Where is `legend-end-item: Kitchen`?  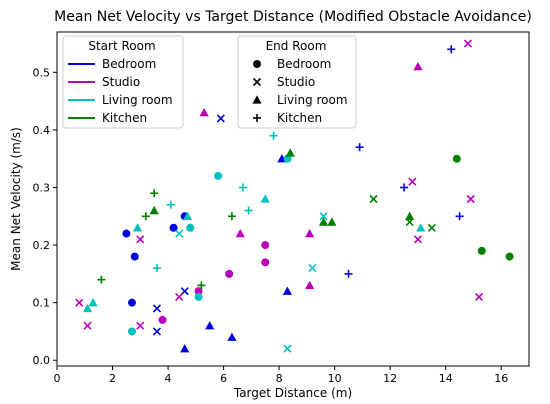
legend-end-item: Kitchen is located at coordinates (287, 118).